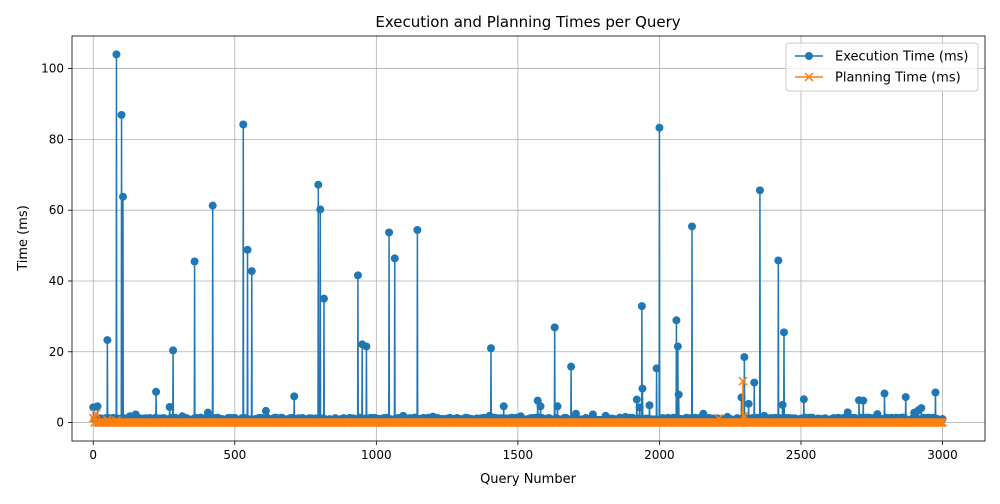 Image resolution: width=1000 pixels, height=504 pixels. I want to click on y-tick-label: 80, so click(56, 139).